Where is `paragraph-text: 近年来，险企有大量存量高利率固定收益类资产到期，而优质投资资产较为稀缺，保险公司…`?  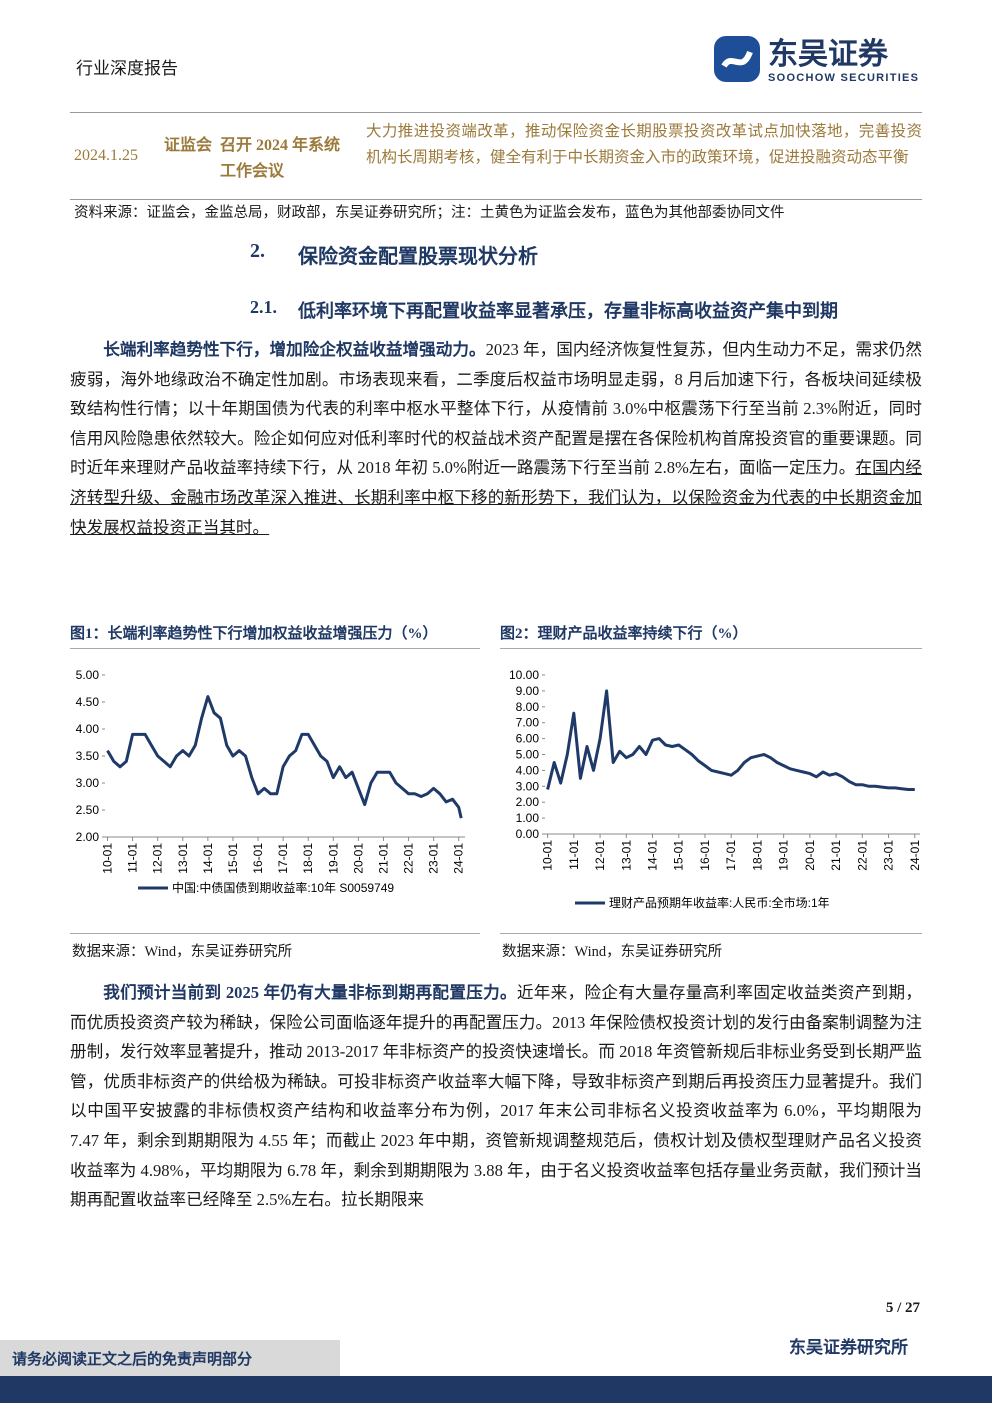
paragraph-text: 近年来，险企有大量存量高利率固定收益类资产到期，而优质投资资产较为稀缺，保险公司… is located at coordinates (496, 1096).